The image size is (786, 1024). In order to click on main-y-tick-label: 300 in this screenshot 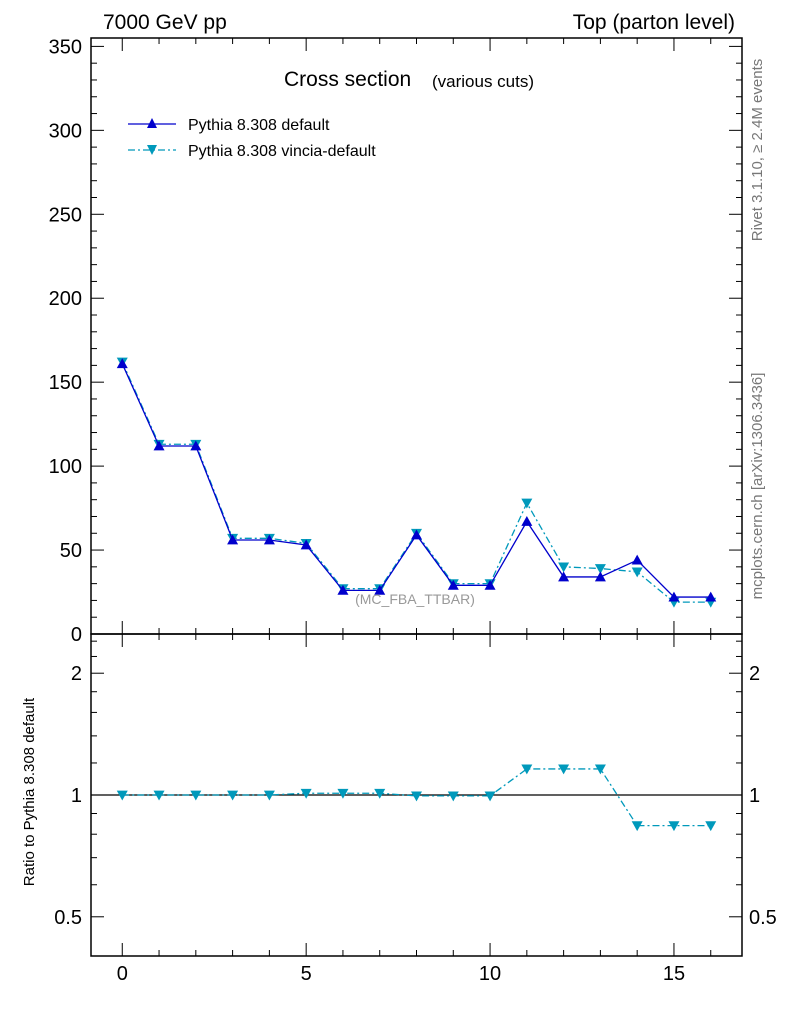, I will do `click(65, 131)`.